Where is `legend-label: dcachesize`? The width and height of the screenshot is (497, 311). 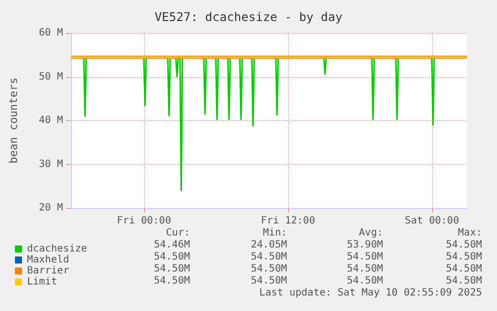
legend-label: dcachesize is located at coordinates (57, 249).